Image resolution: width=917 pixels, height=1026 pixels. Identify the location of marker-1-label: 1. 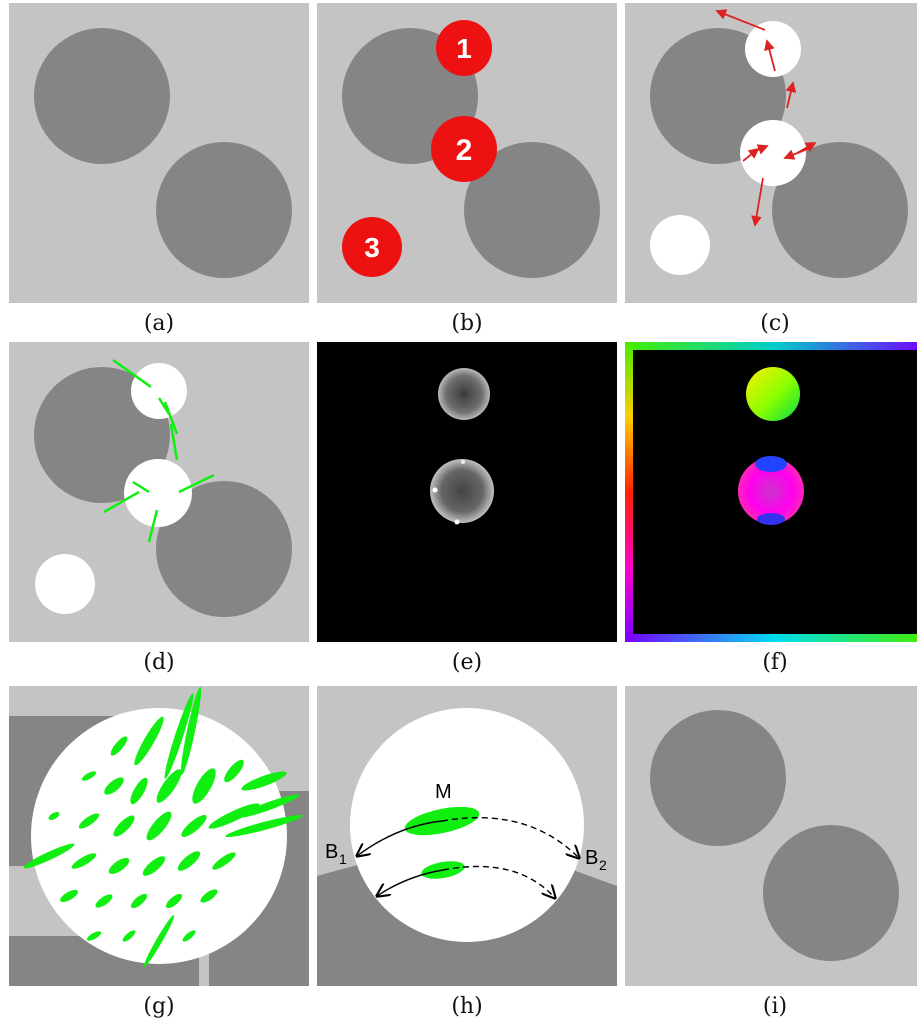
(464, 48).